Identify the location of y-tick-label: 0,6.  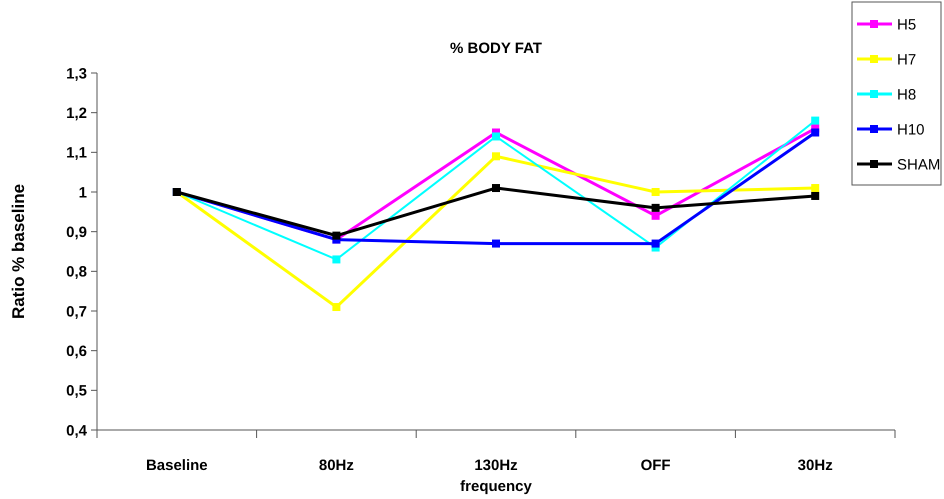
(76, 351).